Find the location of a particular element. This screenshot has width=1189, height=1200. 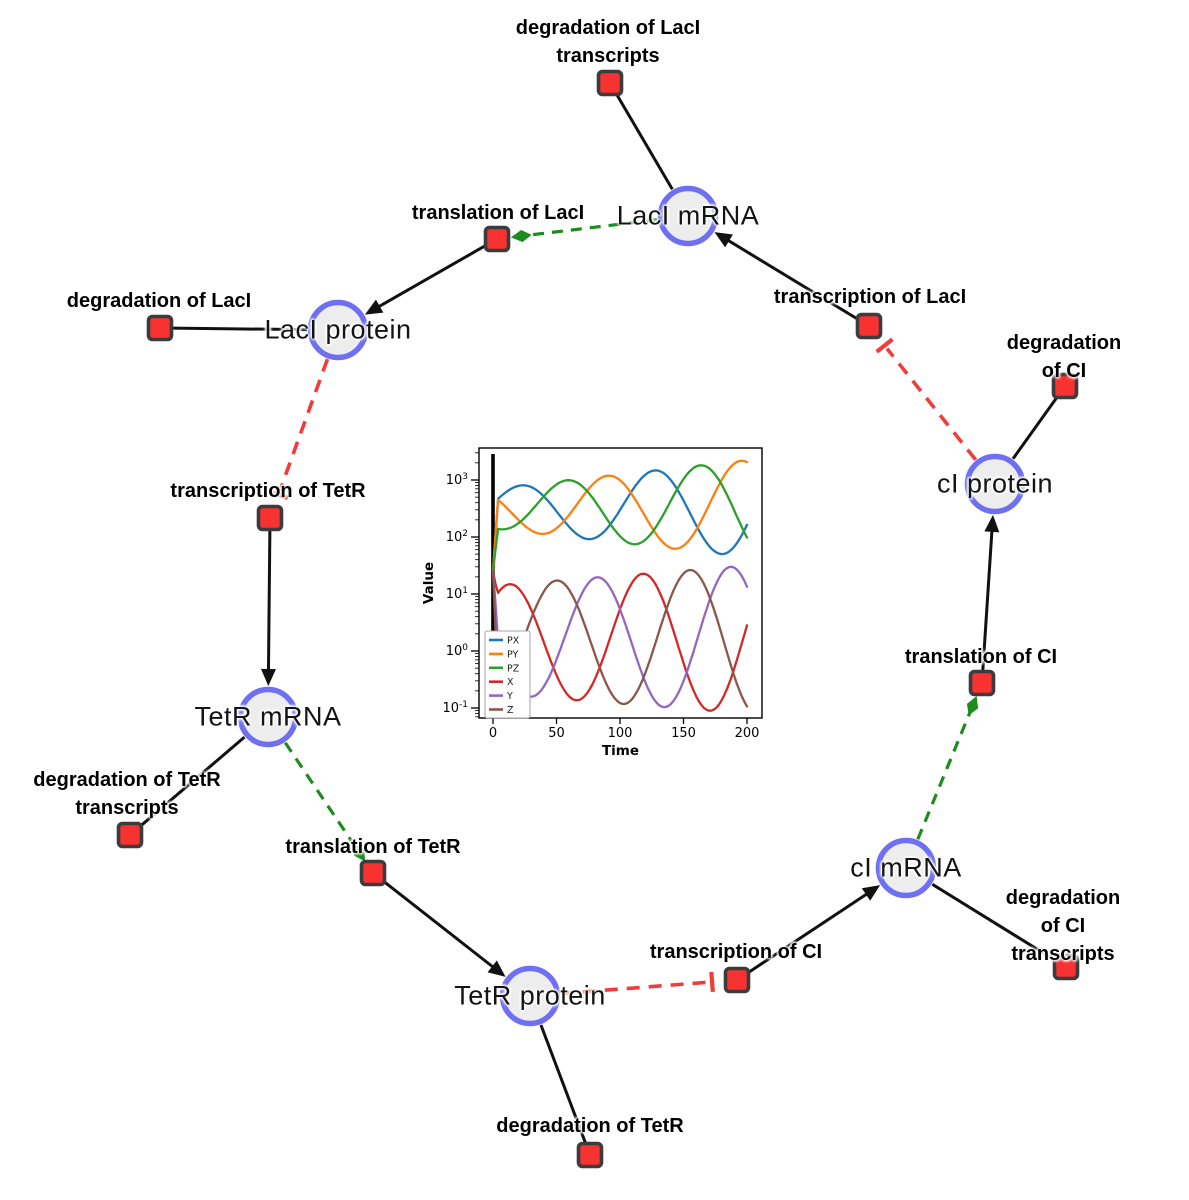

edge-transc_lacI-lacI_mRNA is located at coordinates (792, 279).